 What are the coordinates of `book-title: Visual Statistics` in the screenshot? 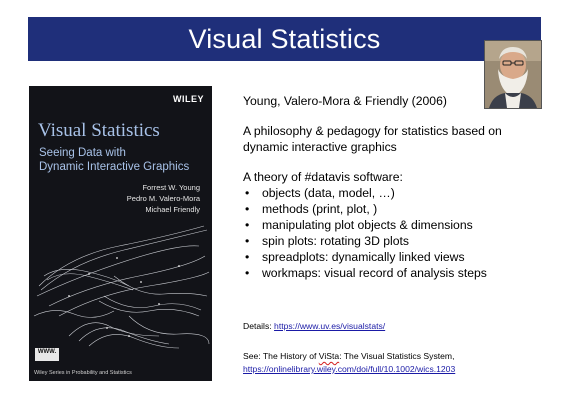 It's located at (99, 130).